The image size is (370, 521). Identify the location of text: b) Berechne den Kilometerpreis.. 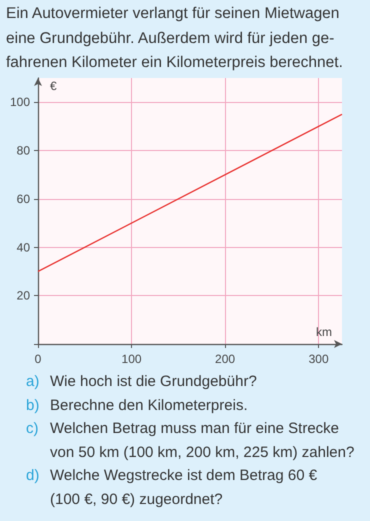
(137, 406).